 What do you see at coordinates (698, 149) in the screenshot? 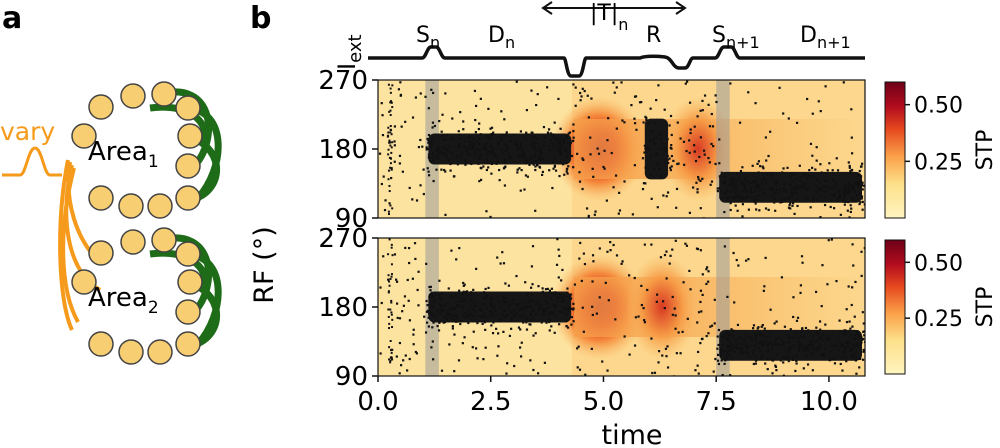
I see `stp-hotspot` at bounding box center [698, 149].